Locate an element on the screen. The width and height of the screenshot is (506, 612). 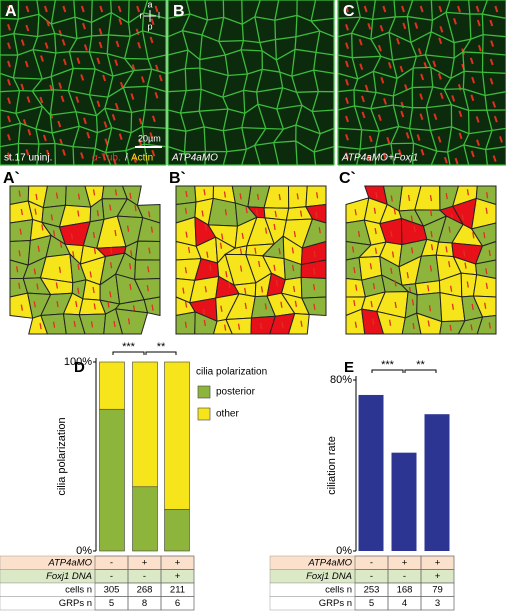
cell: 79 is located at coordinates (437, 589).